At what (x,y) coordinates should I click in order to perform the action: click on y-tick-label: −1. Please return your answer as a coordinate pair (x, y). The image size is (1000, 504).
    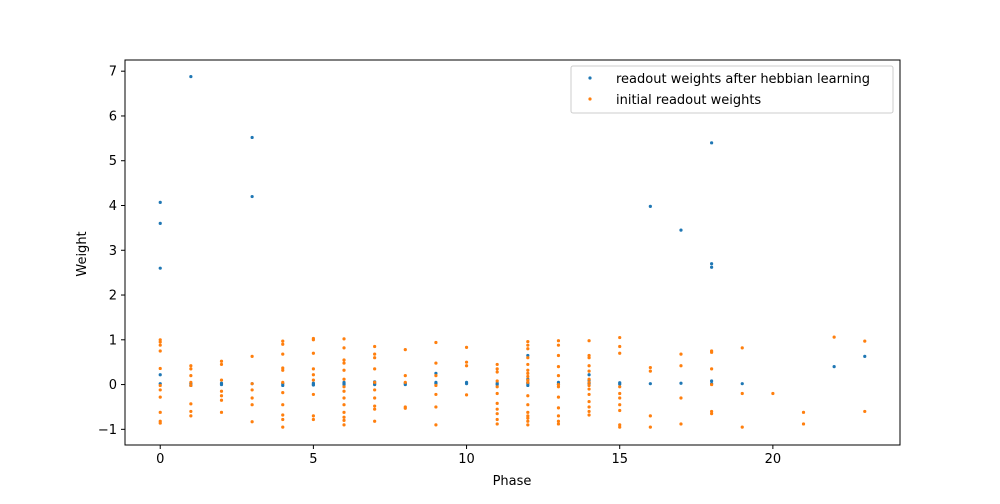
    Looking at the image, I should click on (107, 430).